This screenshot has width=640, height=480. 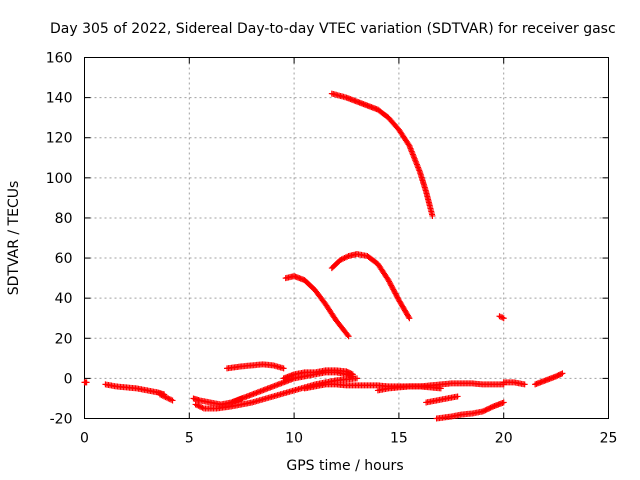 I want to click on y-tick-label: 160, so click(x=59, y=59).